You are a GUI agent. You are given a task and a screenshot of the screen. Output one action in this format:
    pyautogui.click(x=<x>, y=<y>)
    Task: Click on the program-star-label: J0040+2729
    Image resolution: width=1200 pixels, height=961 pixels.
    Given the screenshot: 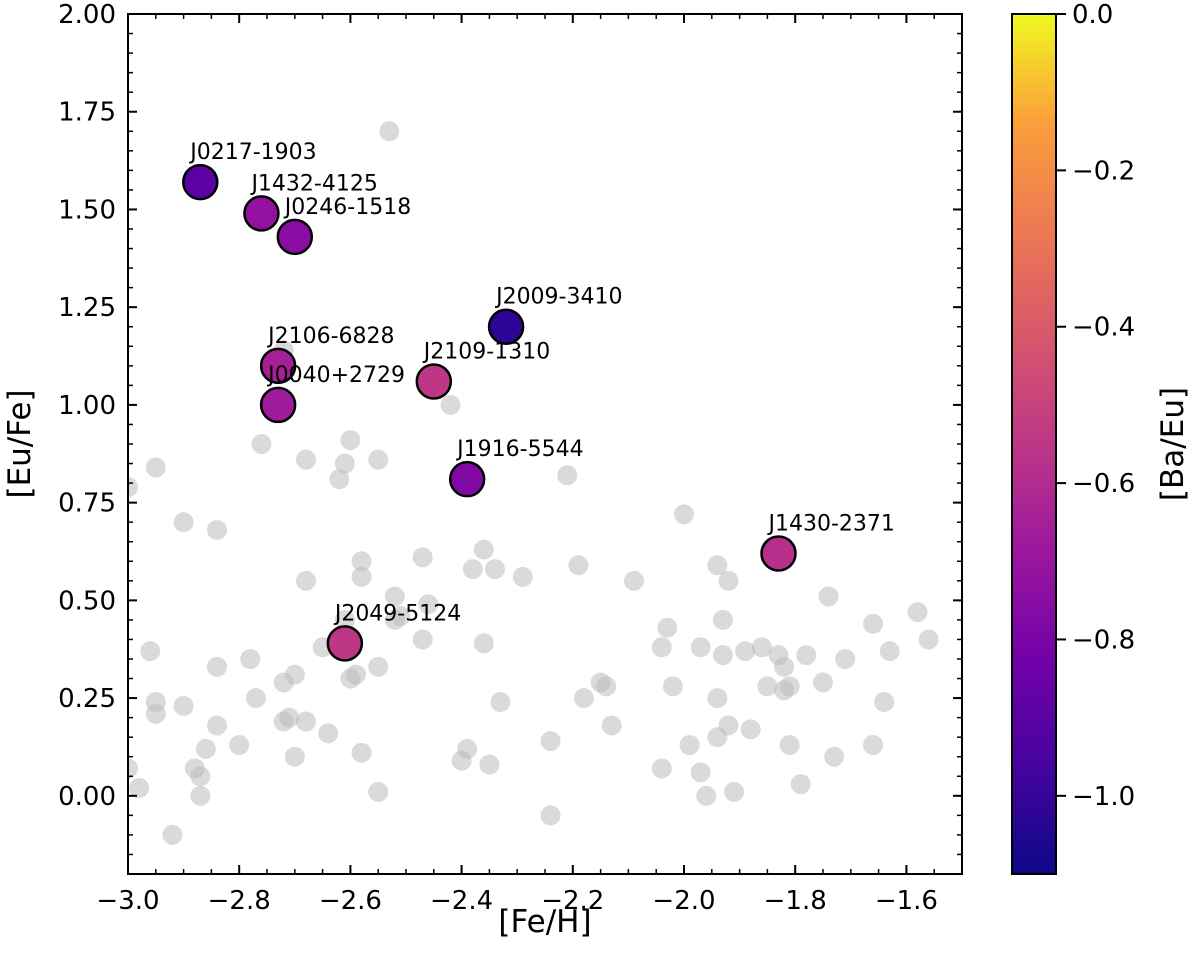 What is the action you would take?
    pyautogui.click(x=335, y=375)
    